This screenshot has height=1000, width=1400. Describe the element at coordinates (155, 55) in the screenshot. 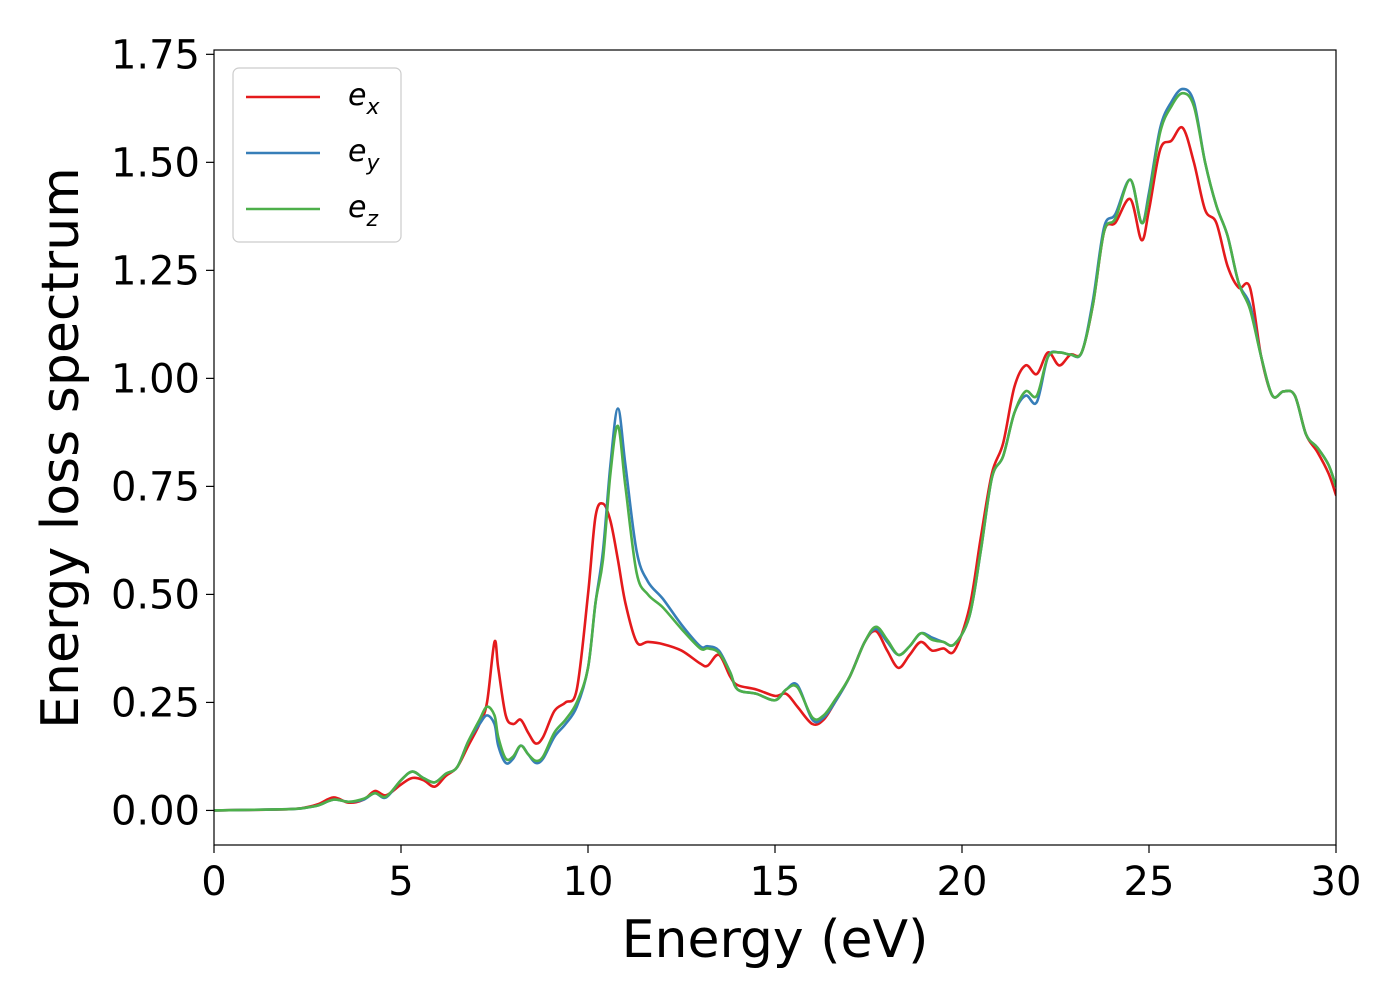

I see `y-tick-label: 1.75` at that location.